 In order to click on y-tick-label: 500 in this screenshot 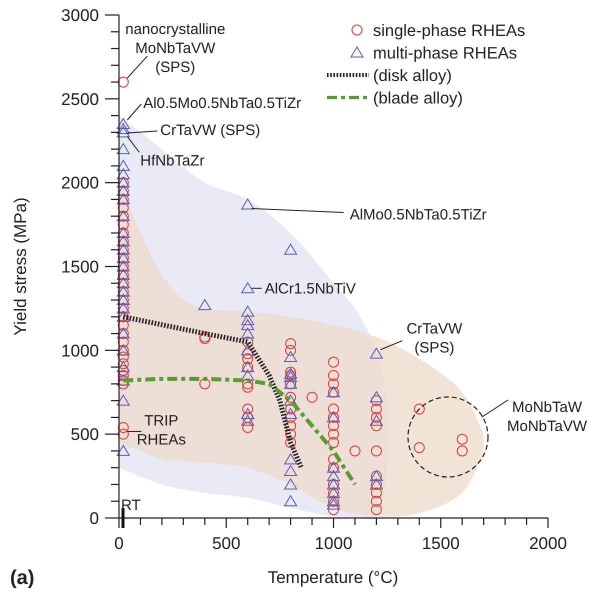, I will do `click(84, 434)`.